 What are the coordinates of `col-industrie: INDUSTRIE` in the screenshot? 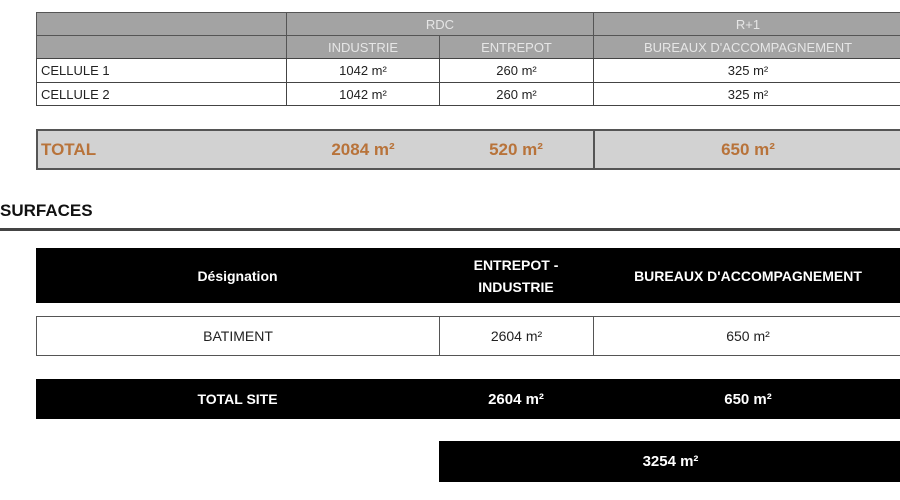 It's located at (363, 47).